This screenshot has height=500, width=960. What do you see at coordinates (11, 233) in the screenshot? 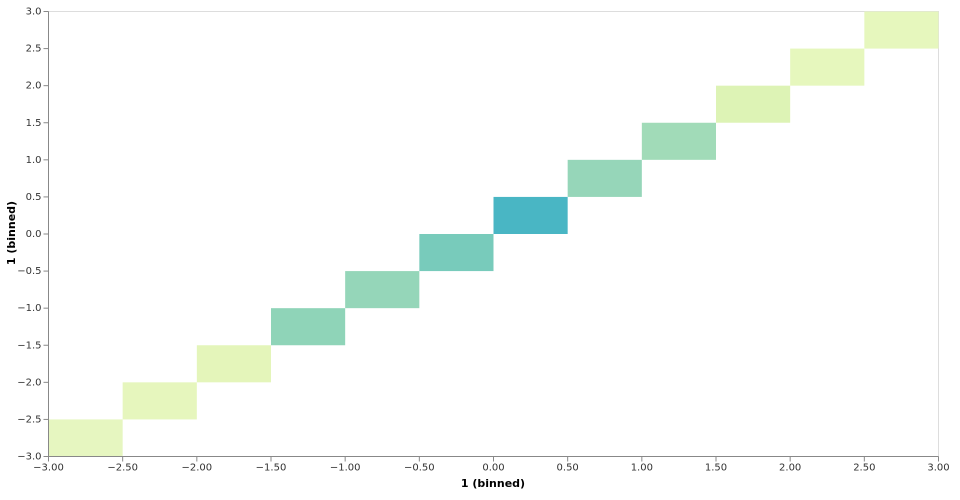
I see `y-axis-title: 1 (binned)` at bounding box center [11, 233].